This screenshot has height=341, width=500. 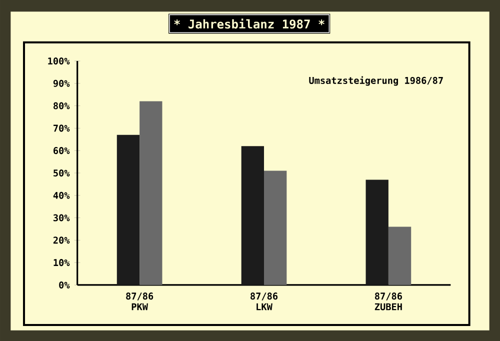 What do you see at coordinates (62, 150) in the screenshot?
I see `y-tick-label: 60%` at bounding box center [62, 150].